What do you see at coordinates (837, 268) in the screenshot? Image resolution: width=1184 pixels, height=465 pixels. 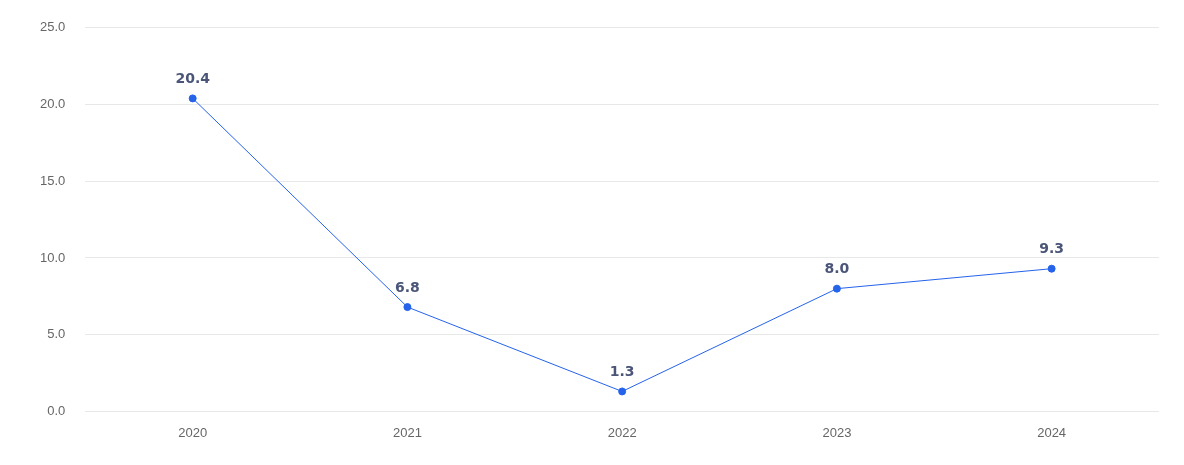 I see `data-label: 8.0` at bounding box center [837, 268].